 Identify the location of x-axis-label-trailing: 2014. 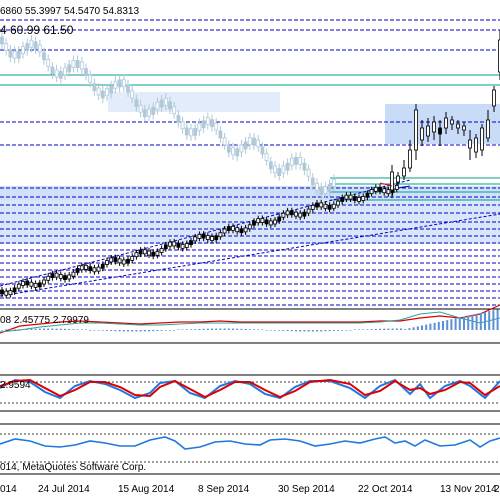
(497, 489).